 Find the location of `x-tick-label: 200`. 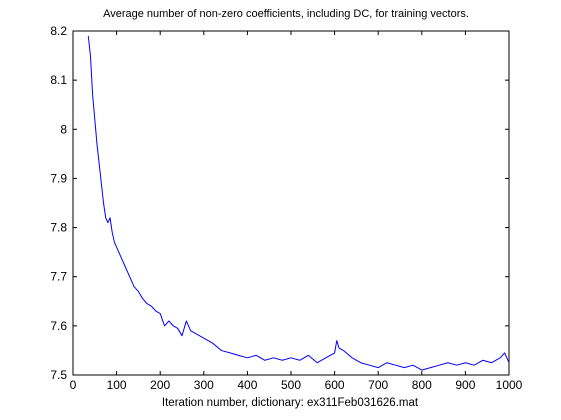

x-tick-label: 200 is located at coordinates (160, 385).